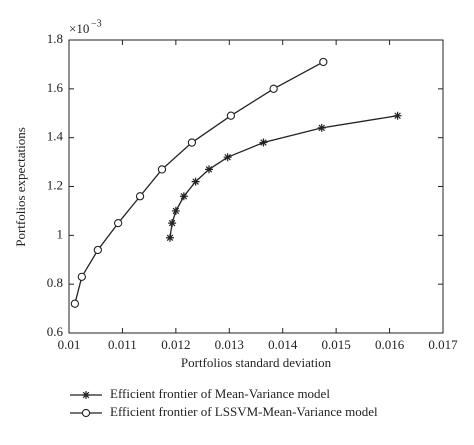  Describe the element at coordinates (55, 184) in the screenshot. I see `y-tick-label: 1.2` at that location.